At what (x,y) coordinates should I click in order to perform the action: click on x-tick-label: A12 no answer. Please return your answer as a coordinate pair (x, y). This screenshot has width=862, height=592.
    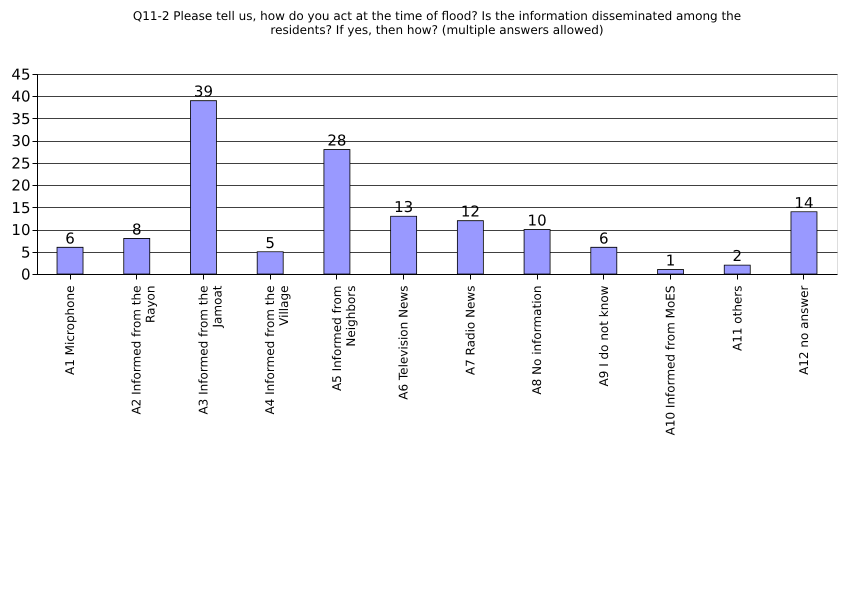
    Looking at the image, I should click on (803, 330).